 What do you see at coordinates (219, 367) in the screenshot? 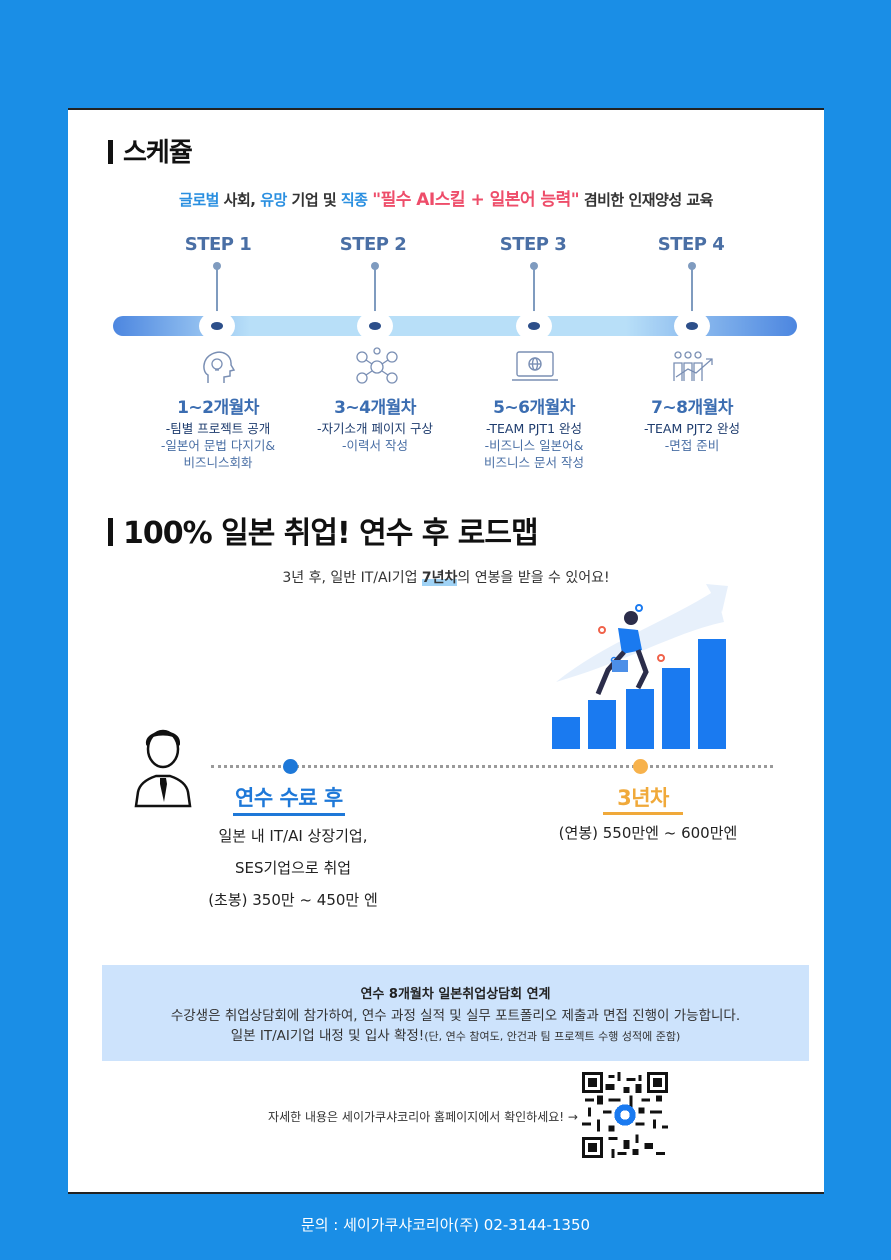
I see `head-bulb-icon` at bounding box center [219, 367].